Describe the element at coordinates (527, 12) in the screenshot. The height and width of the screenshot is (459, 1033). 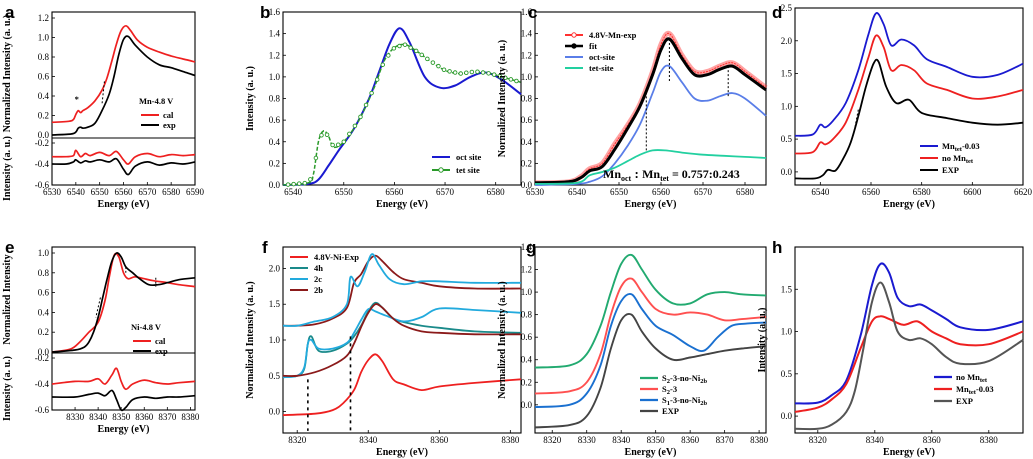
I see `y-tick-label: 1.6` at that location.